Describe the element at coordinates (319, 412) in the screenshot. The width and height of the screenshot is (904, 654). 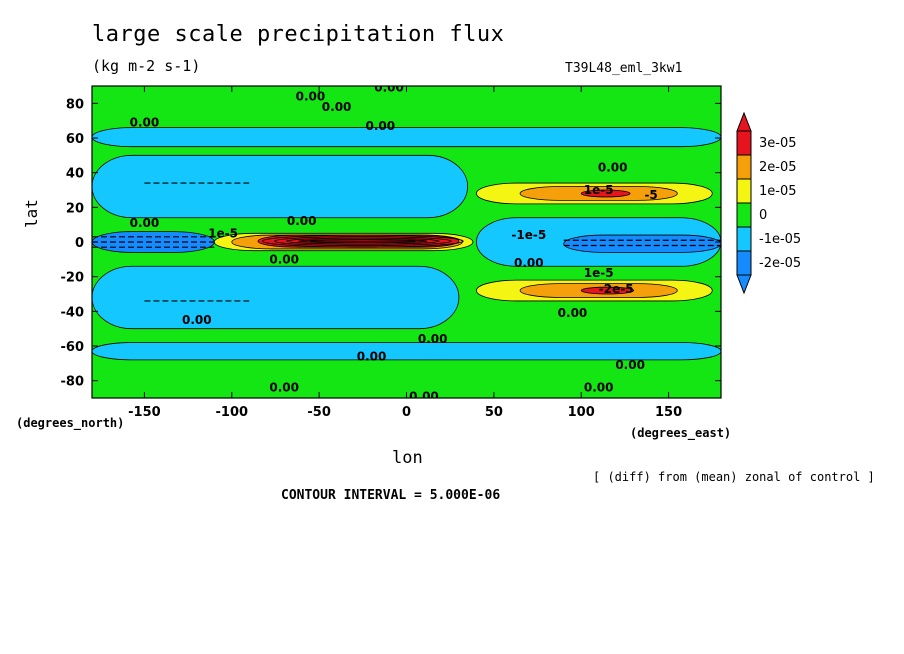
I see `x-tick-label: -50` at that location.